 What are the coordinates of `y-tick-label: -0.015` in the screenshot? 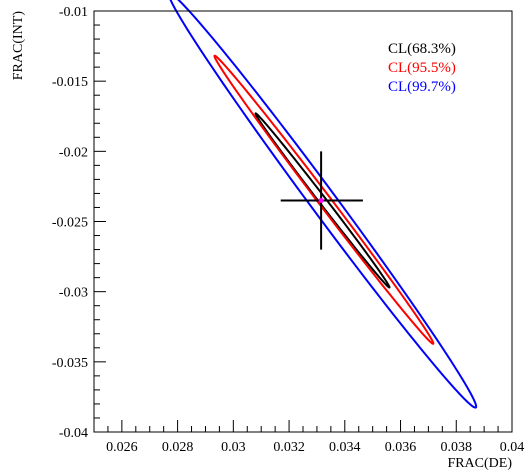 It's located at (70, 82).